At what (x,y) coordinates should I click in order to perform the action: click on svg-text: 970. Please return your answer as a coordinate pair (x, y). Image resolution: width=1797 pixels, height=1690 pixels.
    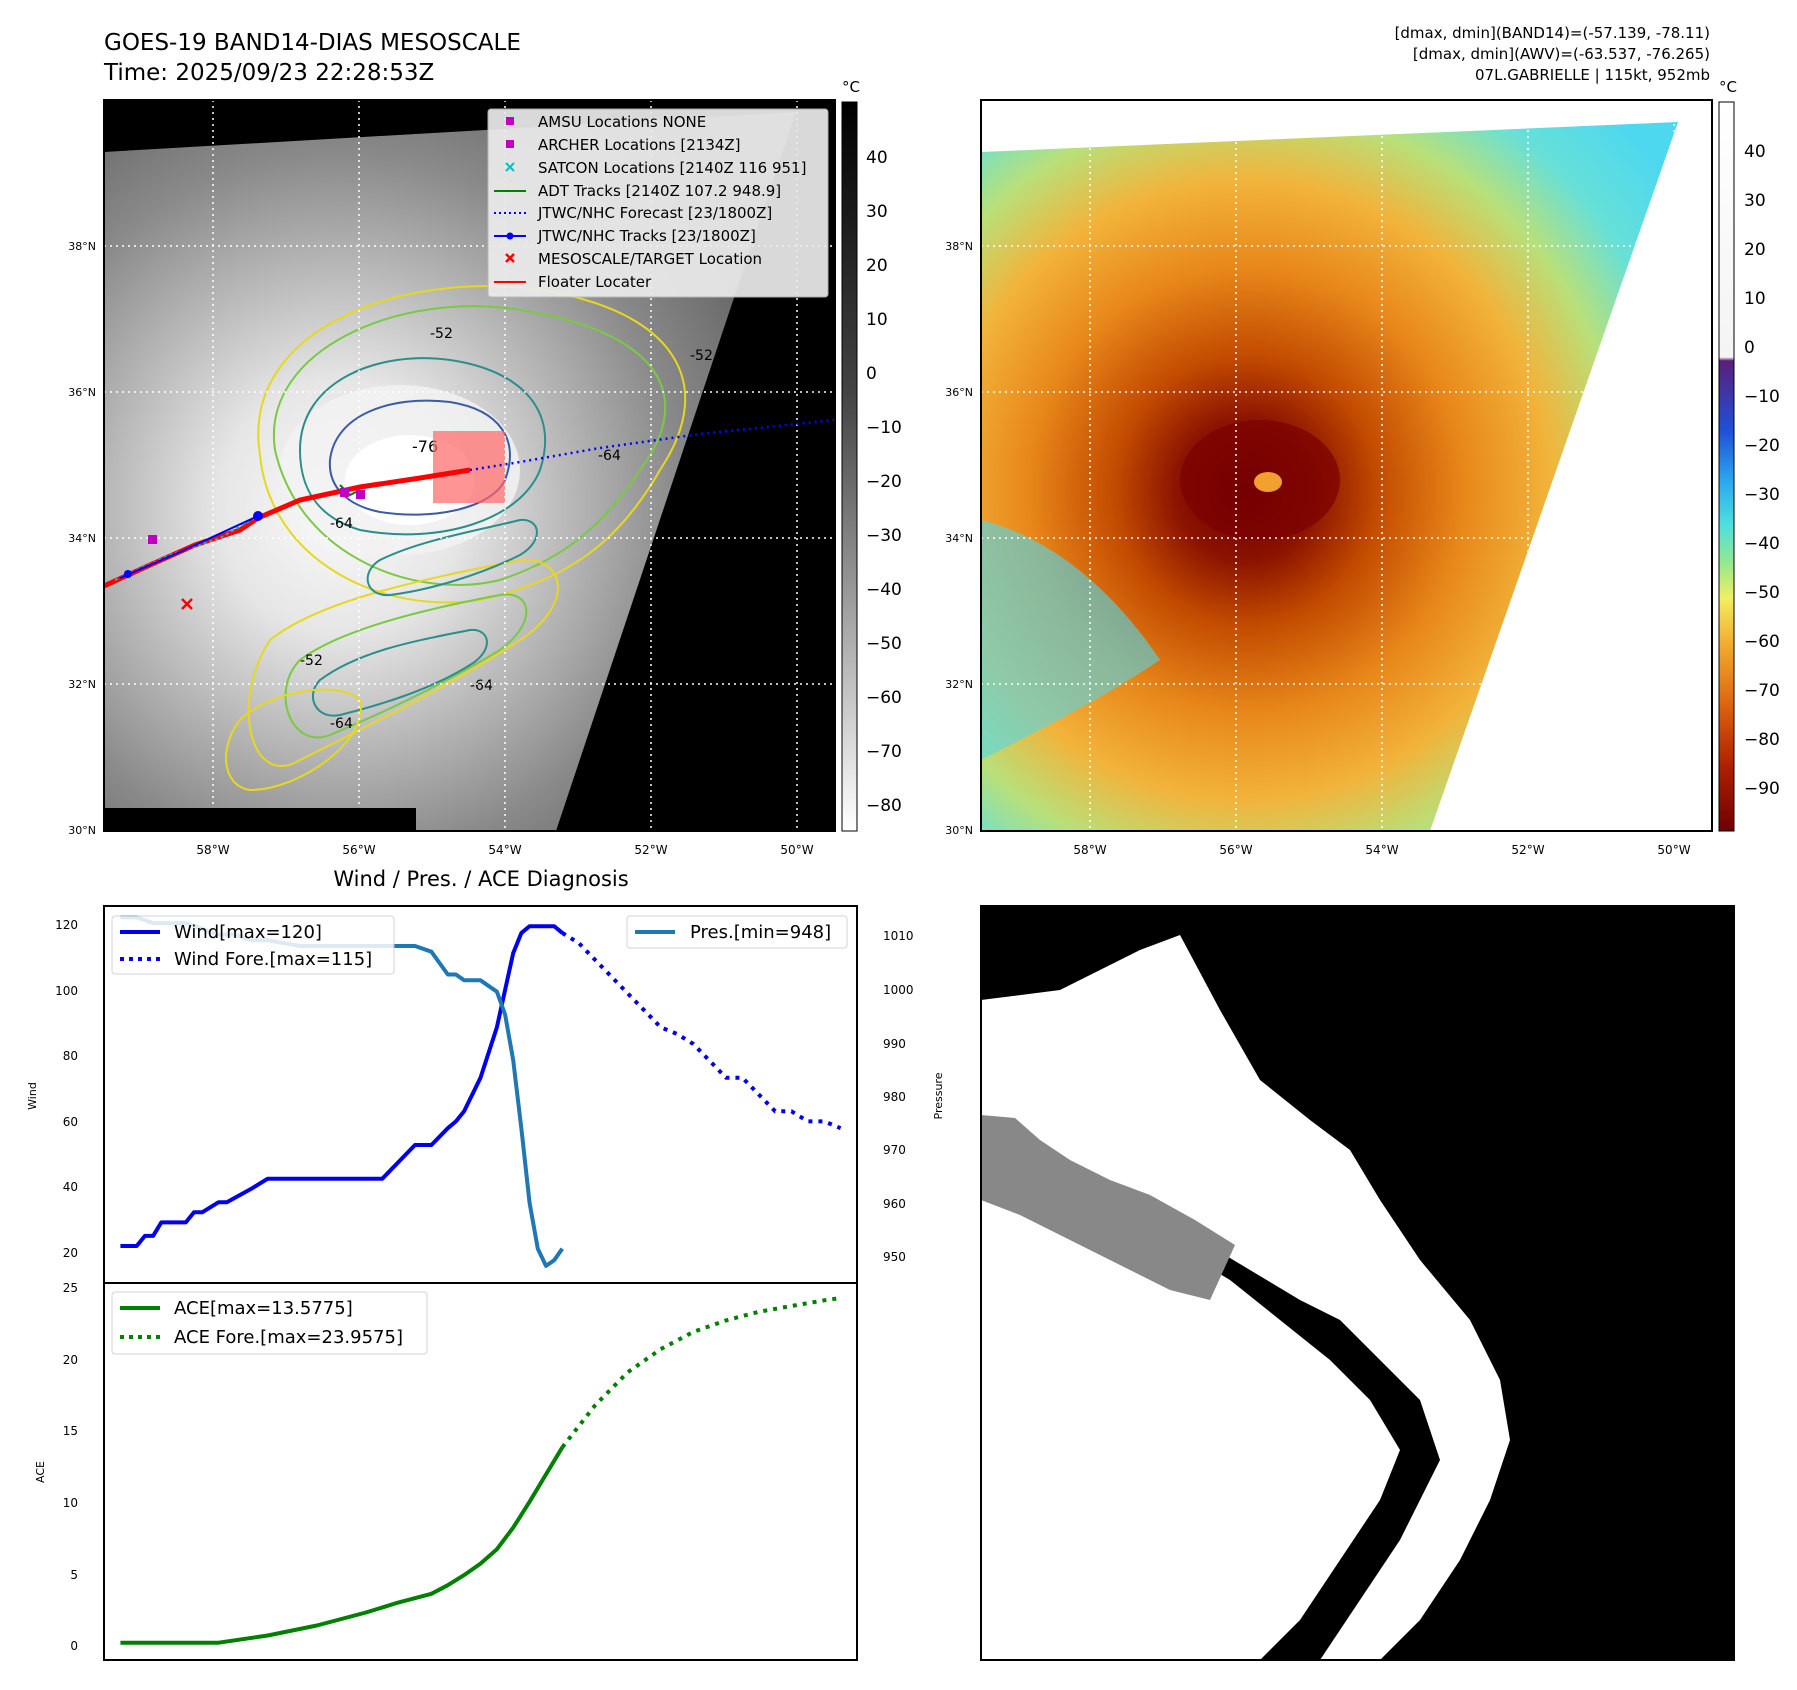
    Looking at the image, I should click on (894, 1150).